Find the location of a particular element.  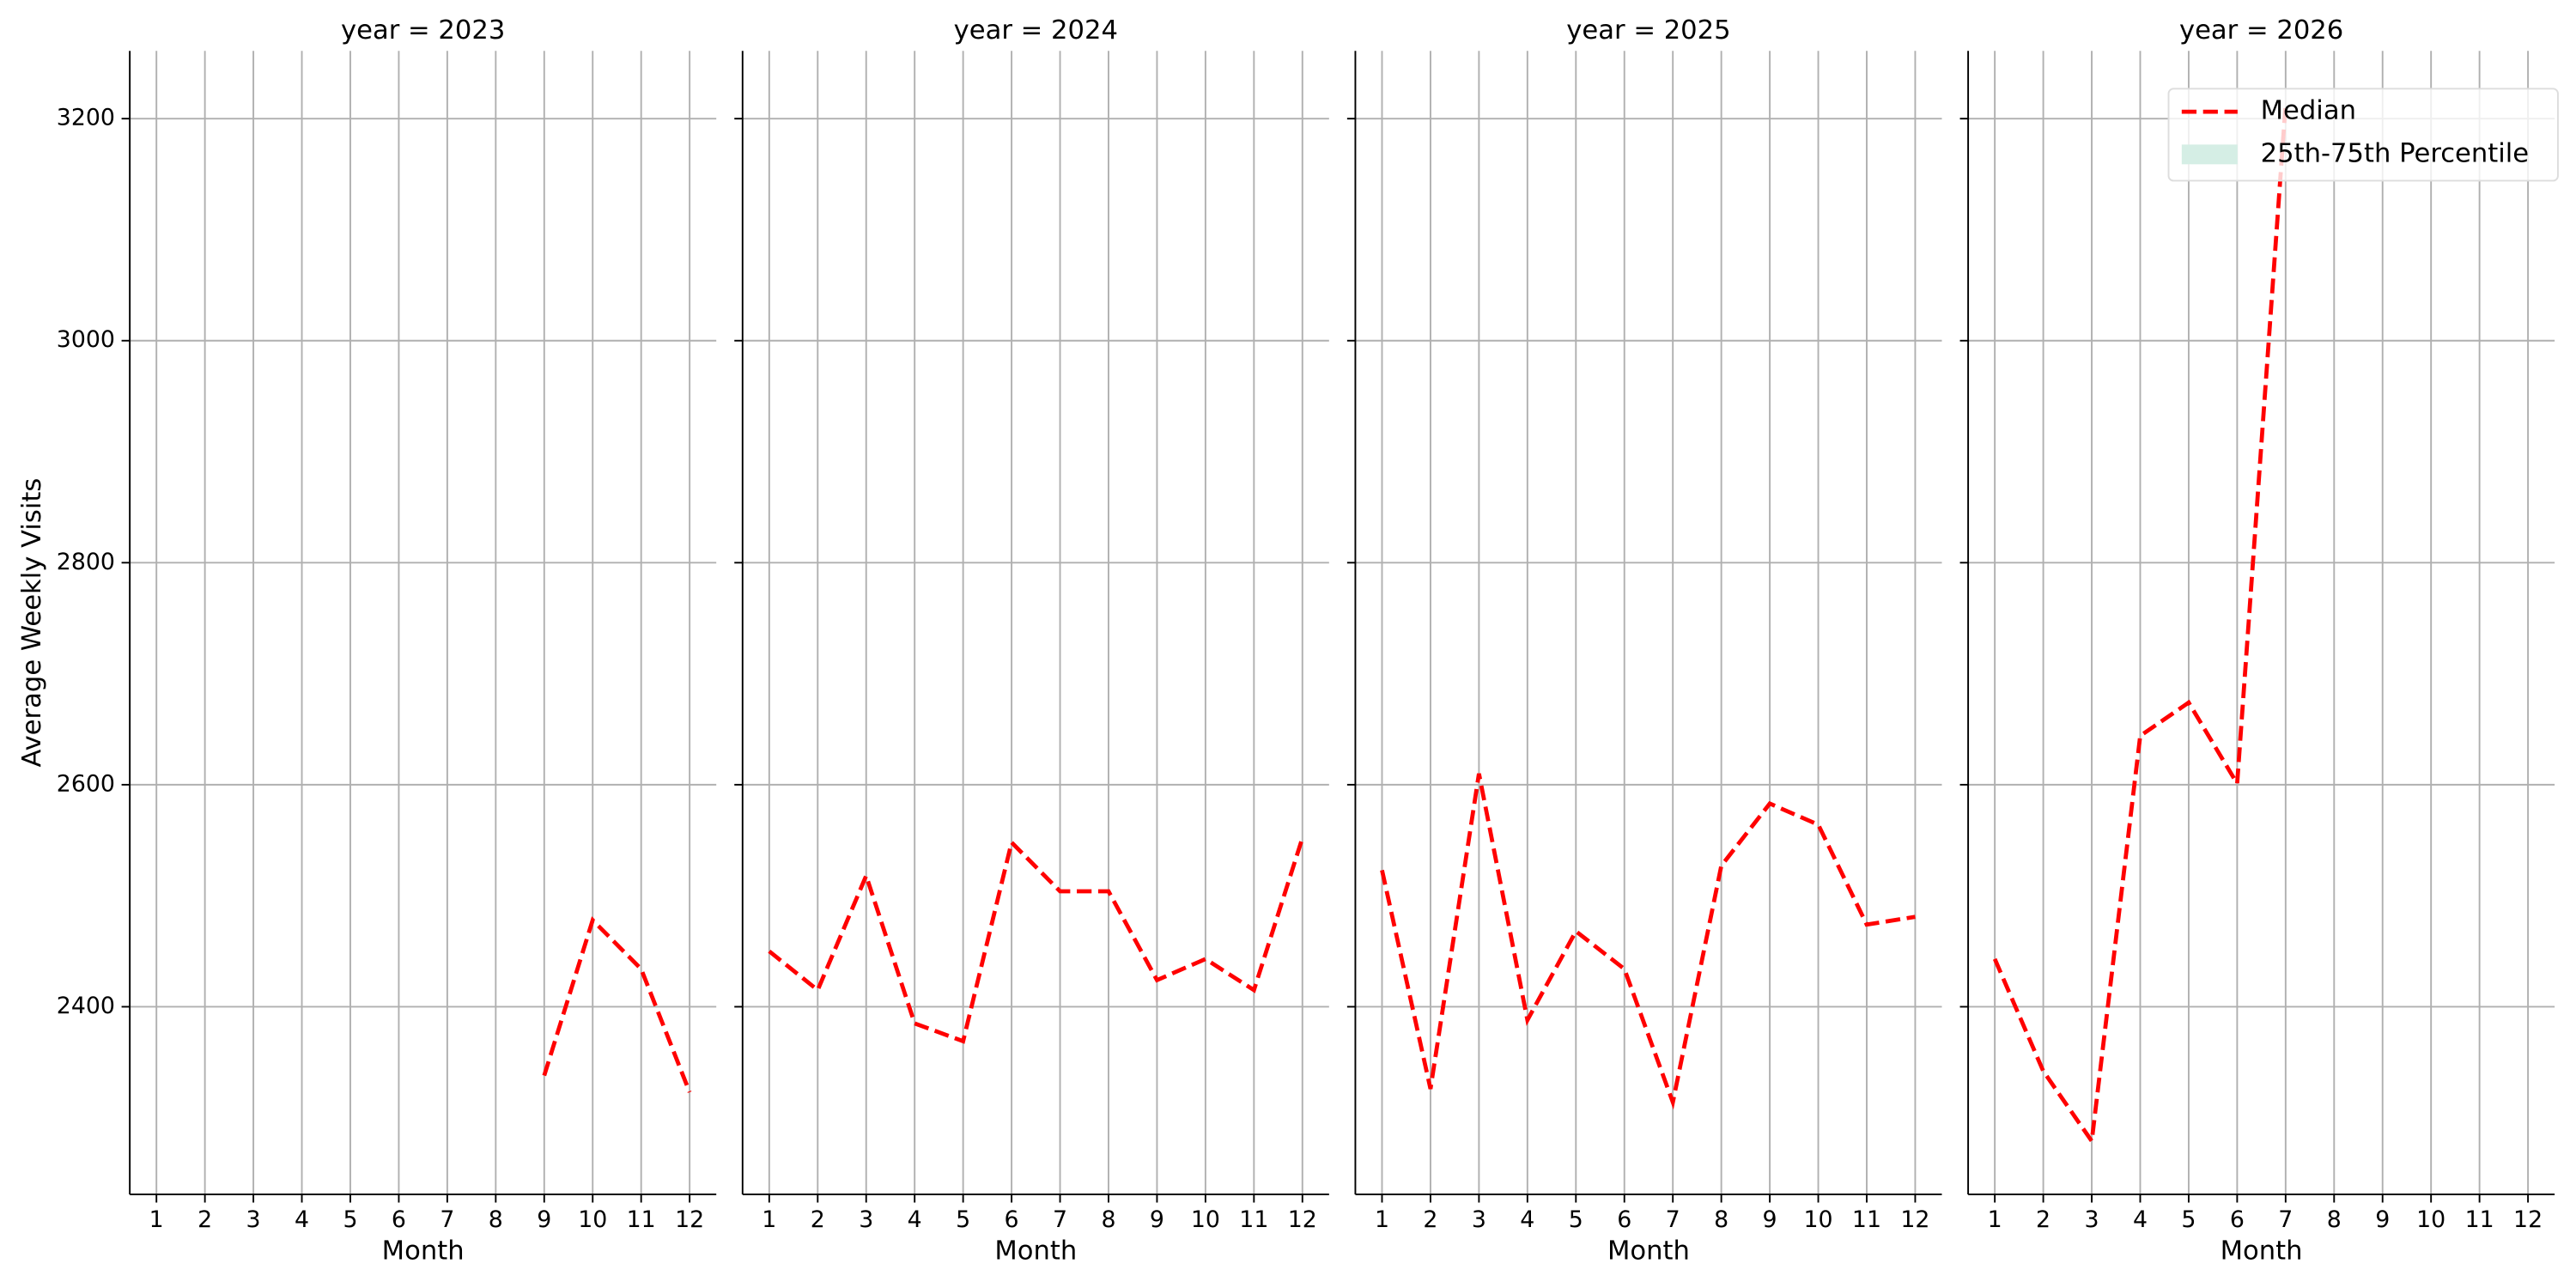

legend-swatch is located at coordinates (2209, 154).